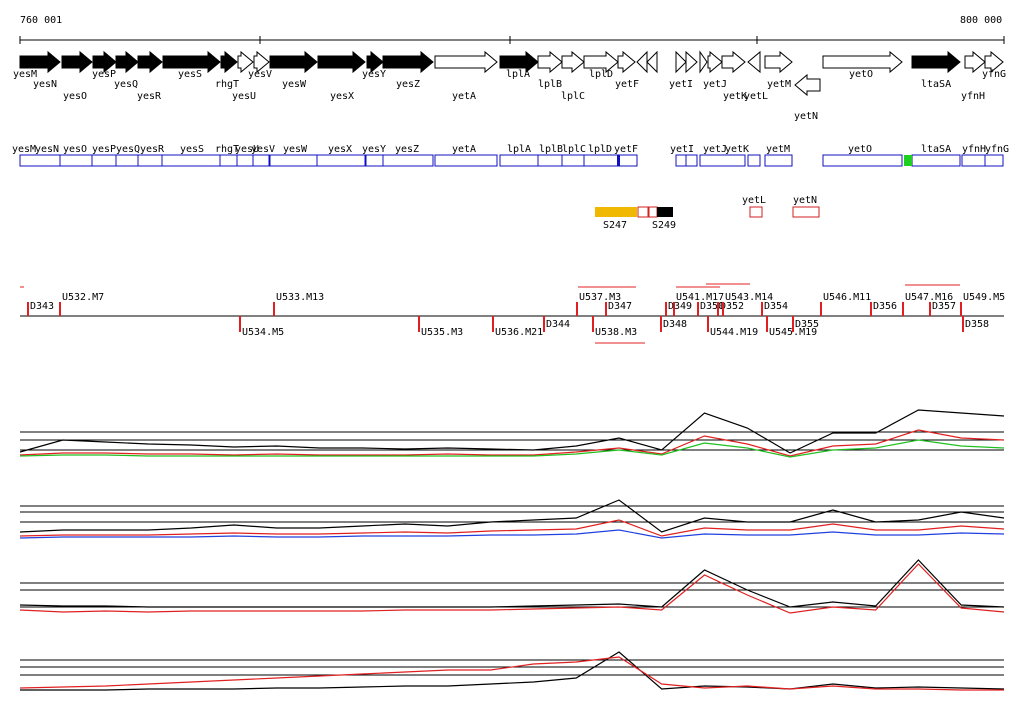 The width and height of the screenshot is (1024, 714). What do you see at coordinates (973, 96) in the screenshot?
I see `gene-label: yfnH` at bounding box center [973, 96].